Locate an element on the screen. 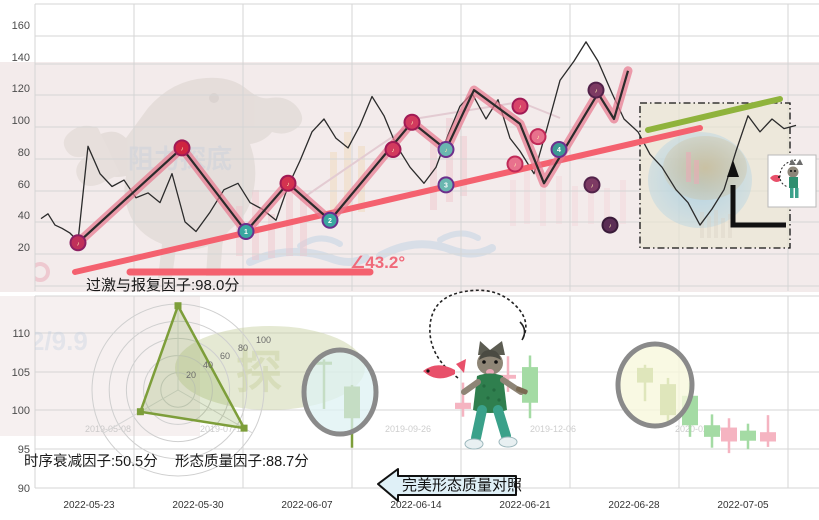  svg-text: 120 is located at coordinates (21, 89).